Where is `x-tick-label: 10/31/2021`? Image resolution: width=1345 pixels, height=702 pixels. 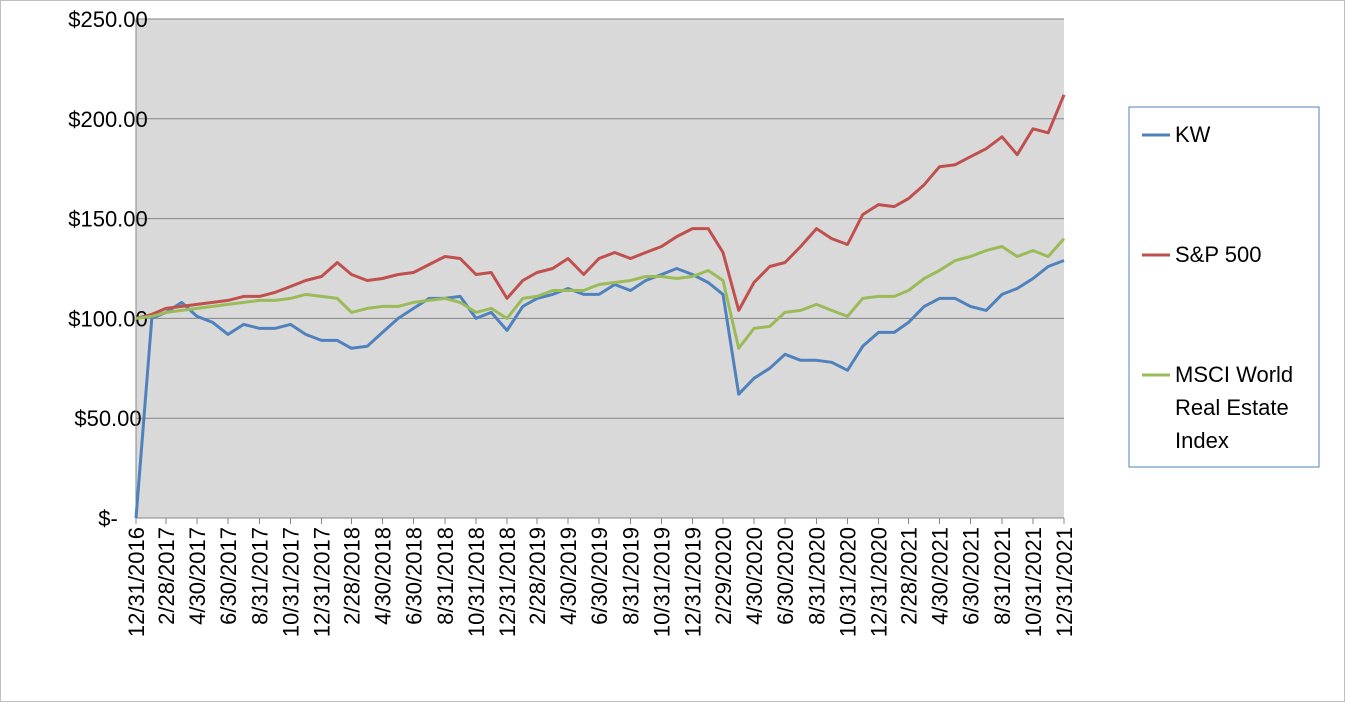
x-tick-label: 10/31/2021 is located at coordinates (1033, 582).